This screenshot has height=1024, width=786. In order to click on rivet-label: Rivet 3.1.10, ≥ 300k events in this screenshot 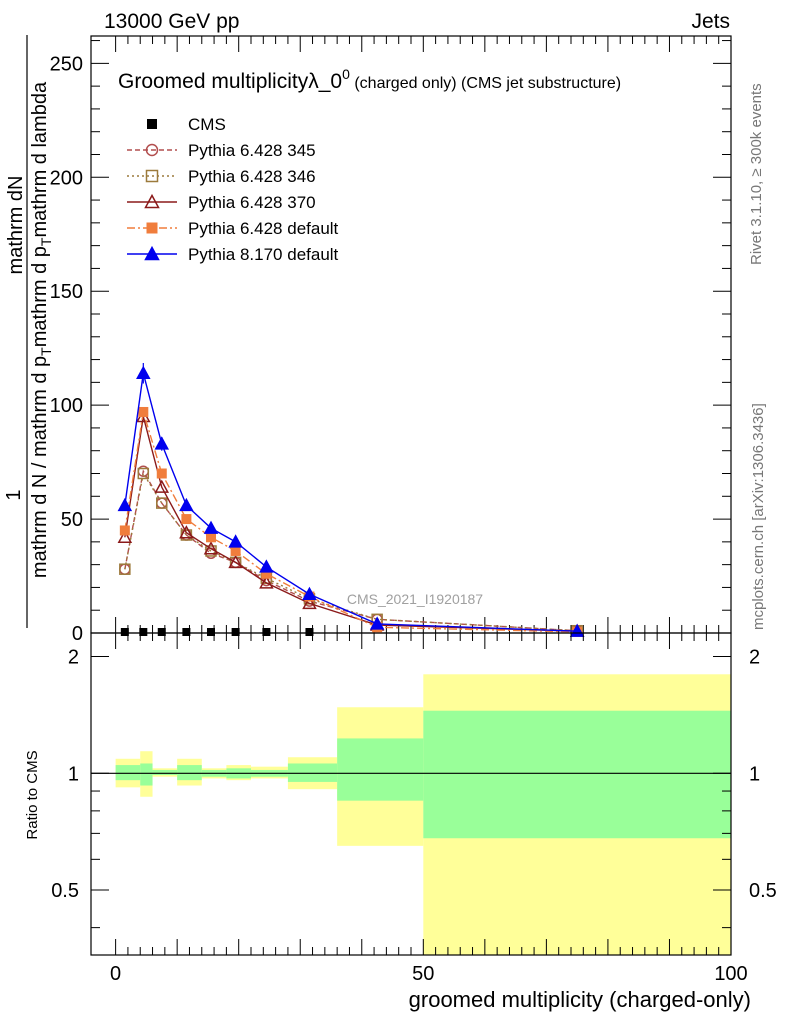, I will do `click(756, 174)`.